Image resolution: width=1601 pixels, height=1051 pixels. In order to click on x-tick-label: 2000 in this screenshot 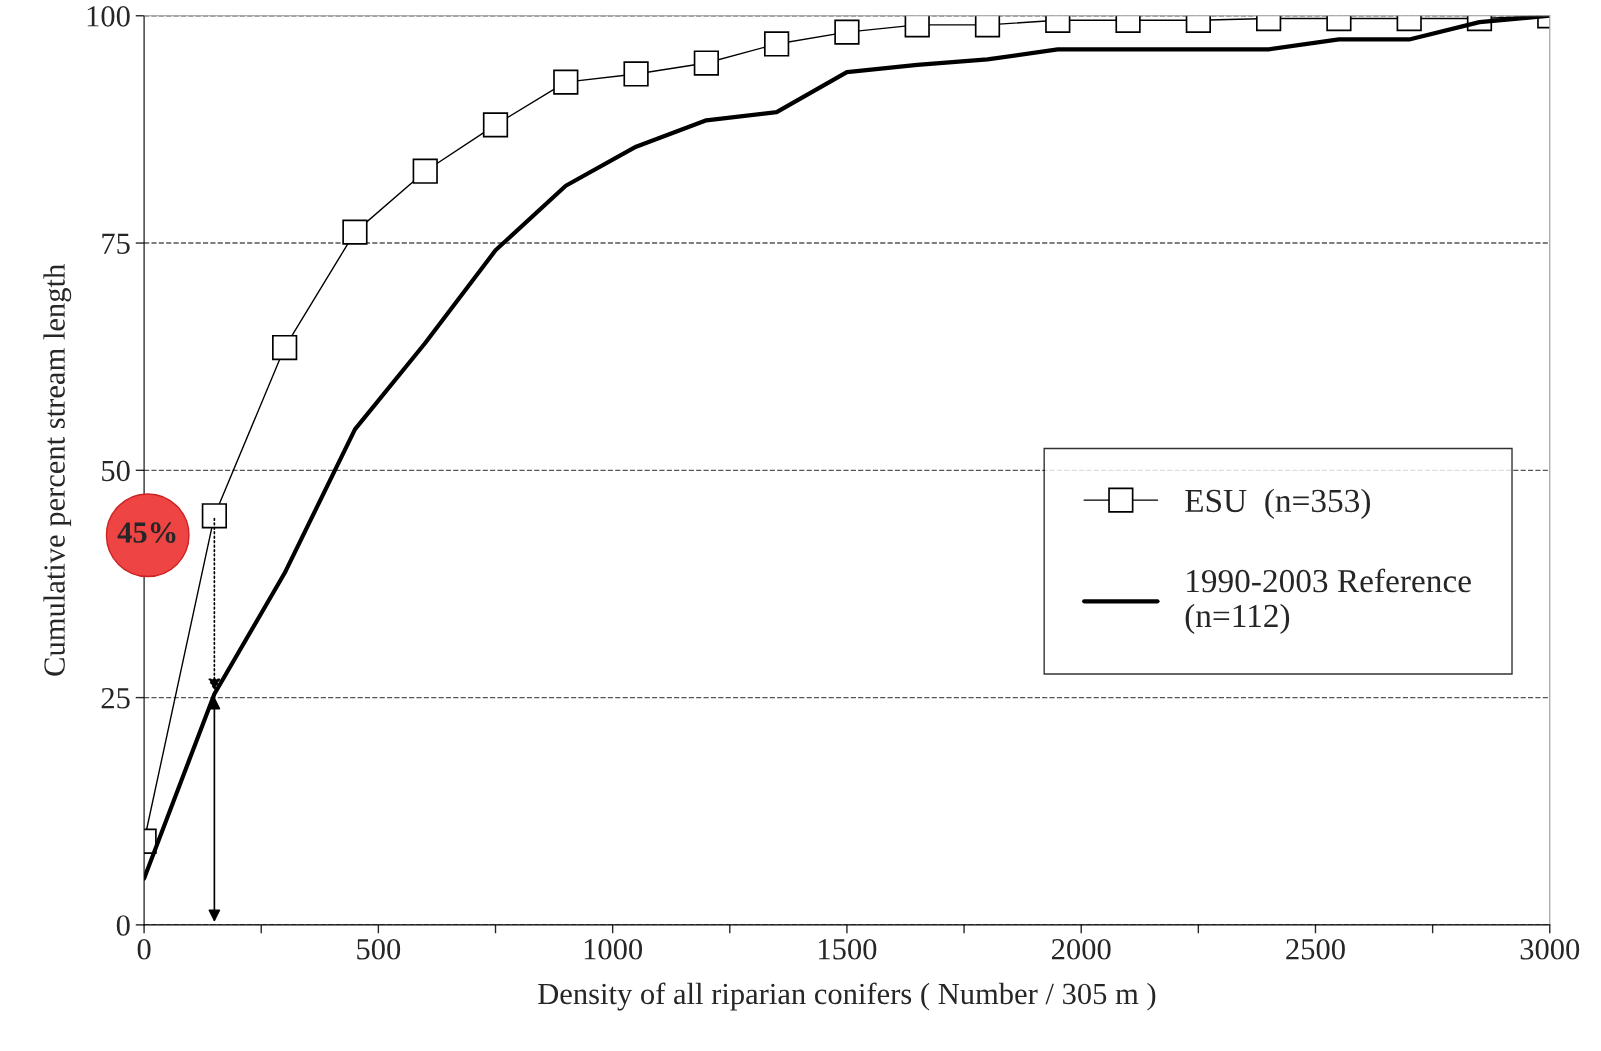, I will do `click(1081, 949)`.